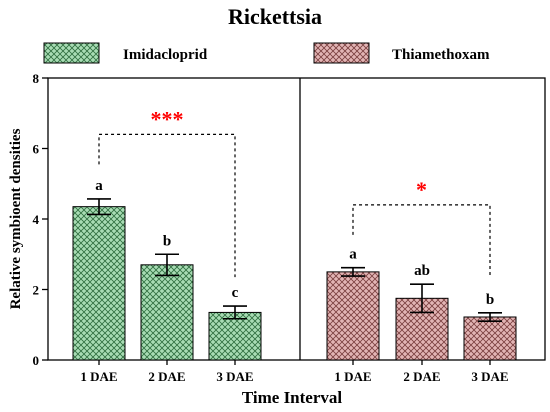 The width and height of the screenshot is (550, 412). I want to click on y-tick-label: 6, so click(36, 149).